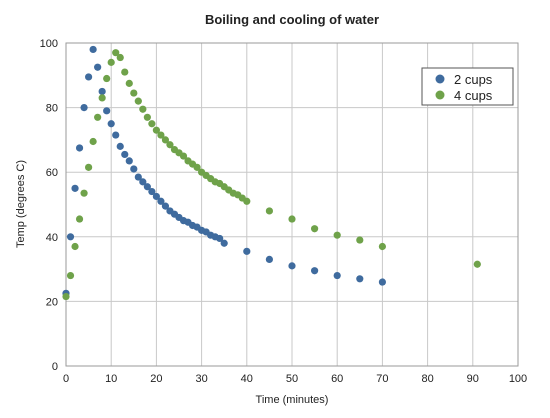 The height and width of the screenshot is (418, 550). What do you see at coordinates (473, 95) in the screenshot?
I see `legend-label-4-cups: 4 cups` at bounding box center [473, 95].